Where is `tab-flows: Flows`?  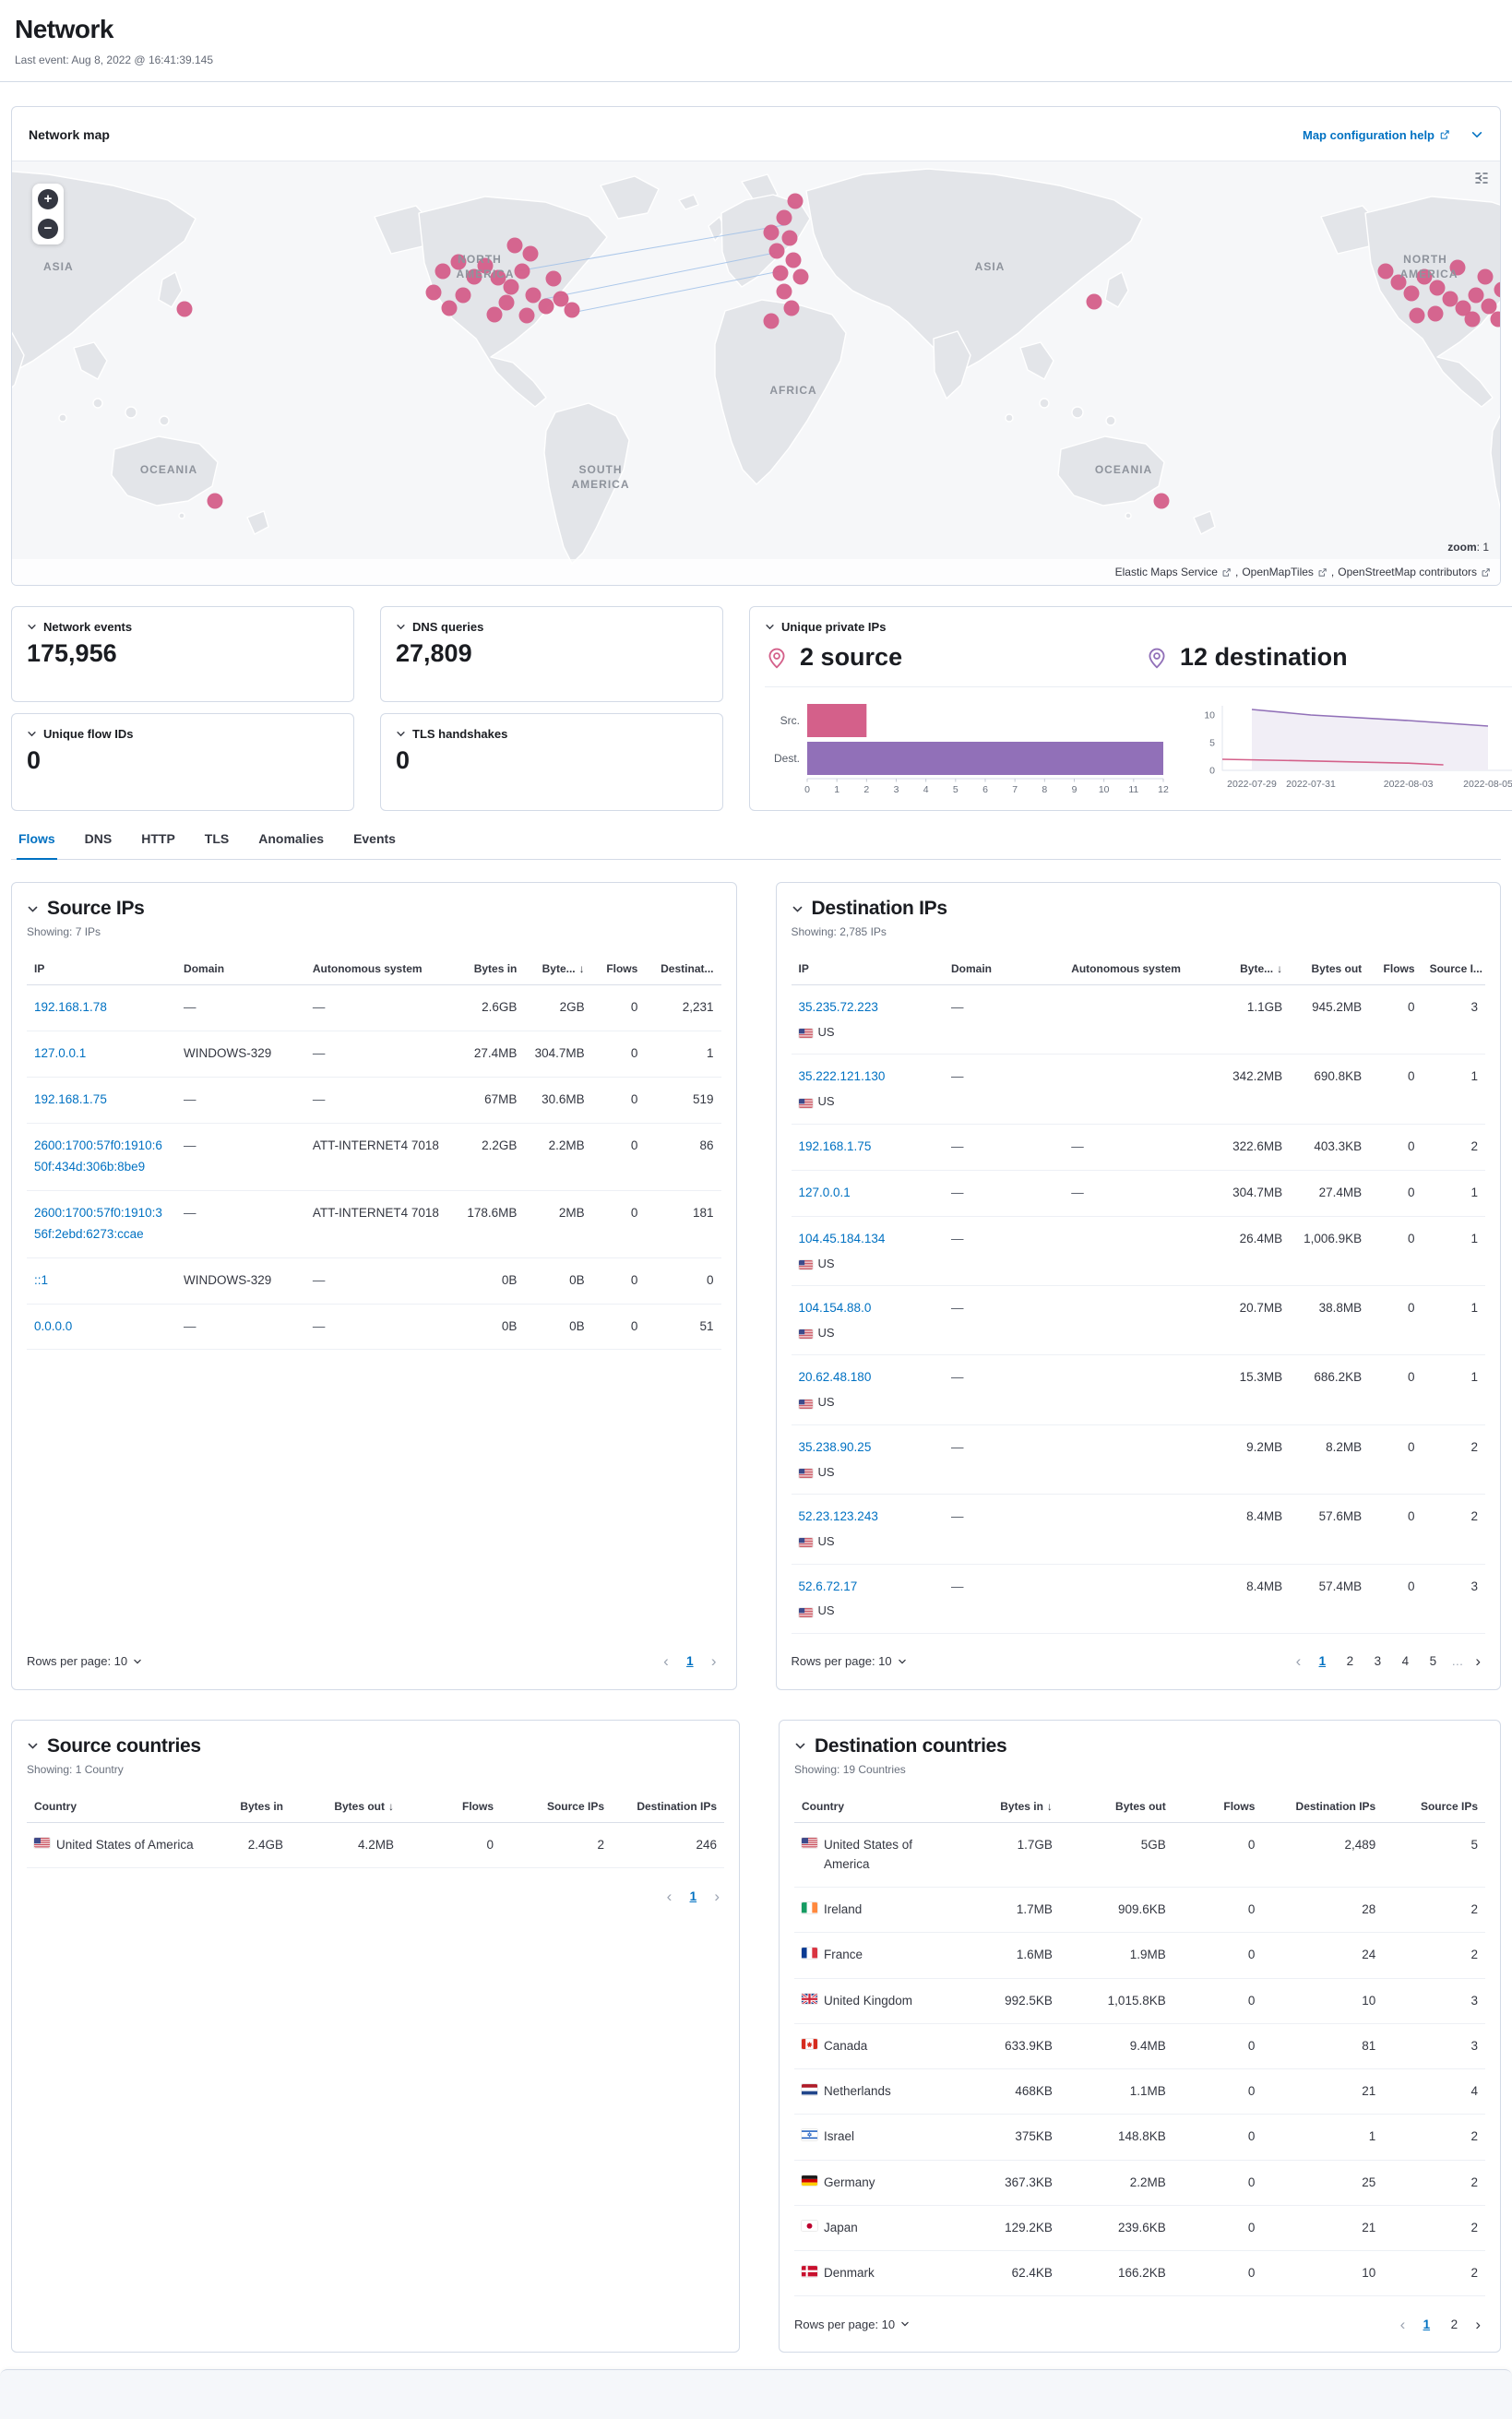
tab-flows: Flows is located at coordinates (37, 844).